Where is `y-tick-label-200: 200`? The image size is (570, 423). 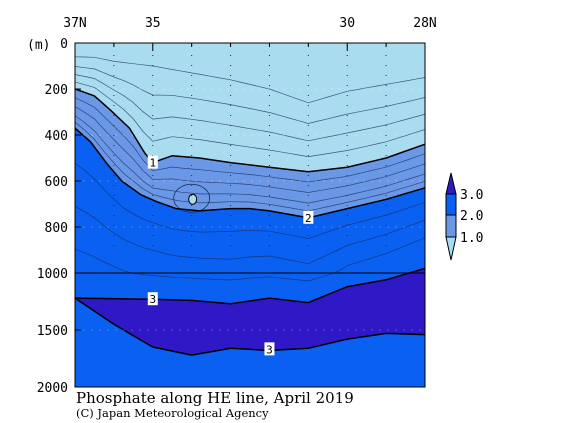
y-tick-label-200: 200 is located at coordinates (56, 90).